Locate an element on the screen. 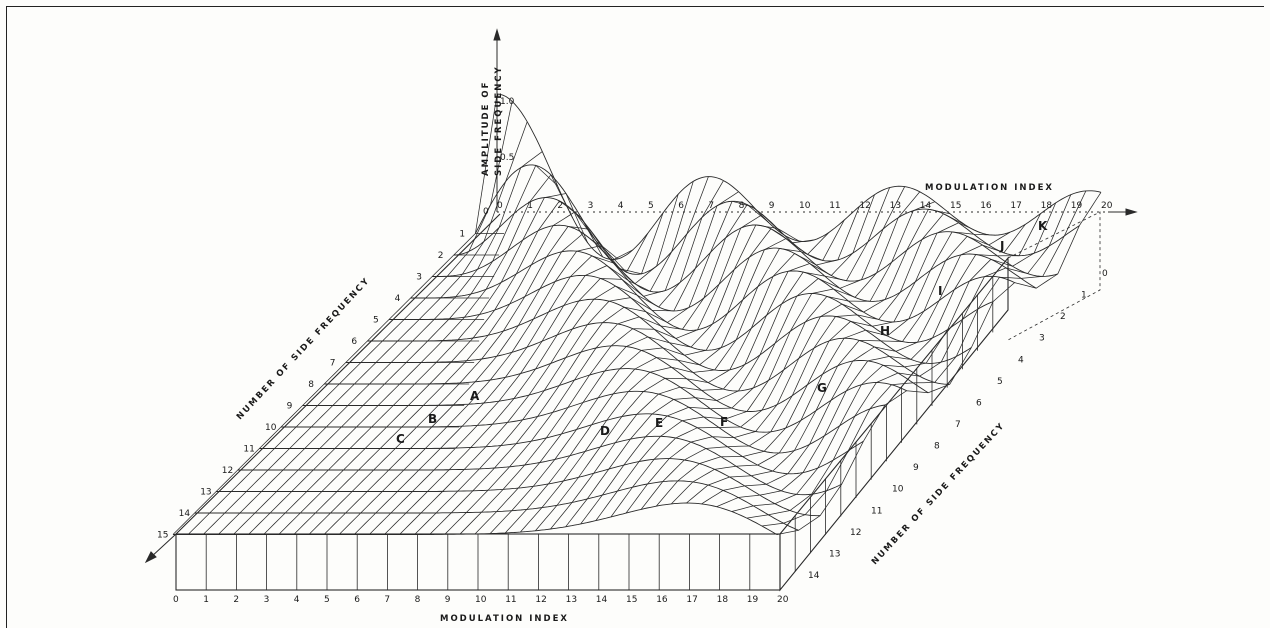 The height and width of the screenshot is (628, 1270). side-frequency-tick-left: 13 is located at coordinates (205, 493).